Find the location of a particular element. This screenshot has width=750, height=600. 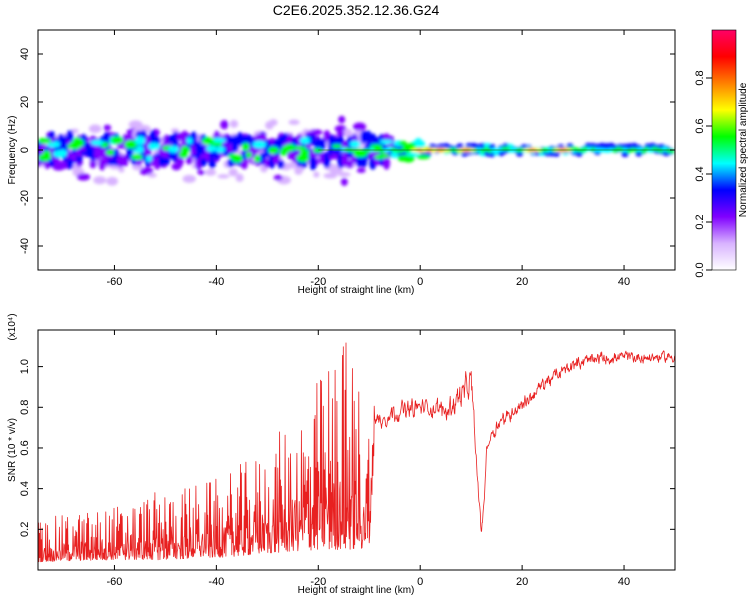

colorbar-gradient is located at coordinates (724, 150).